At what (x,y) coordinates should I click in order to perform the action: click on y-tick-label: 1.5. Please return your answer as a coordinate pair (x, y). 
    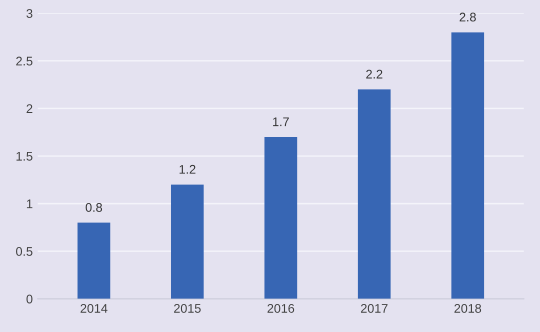
    Looking at the image, I should click on (24, 156).